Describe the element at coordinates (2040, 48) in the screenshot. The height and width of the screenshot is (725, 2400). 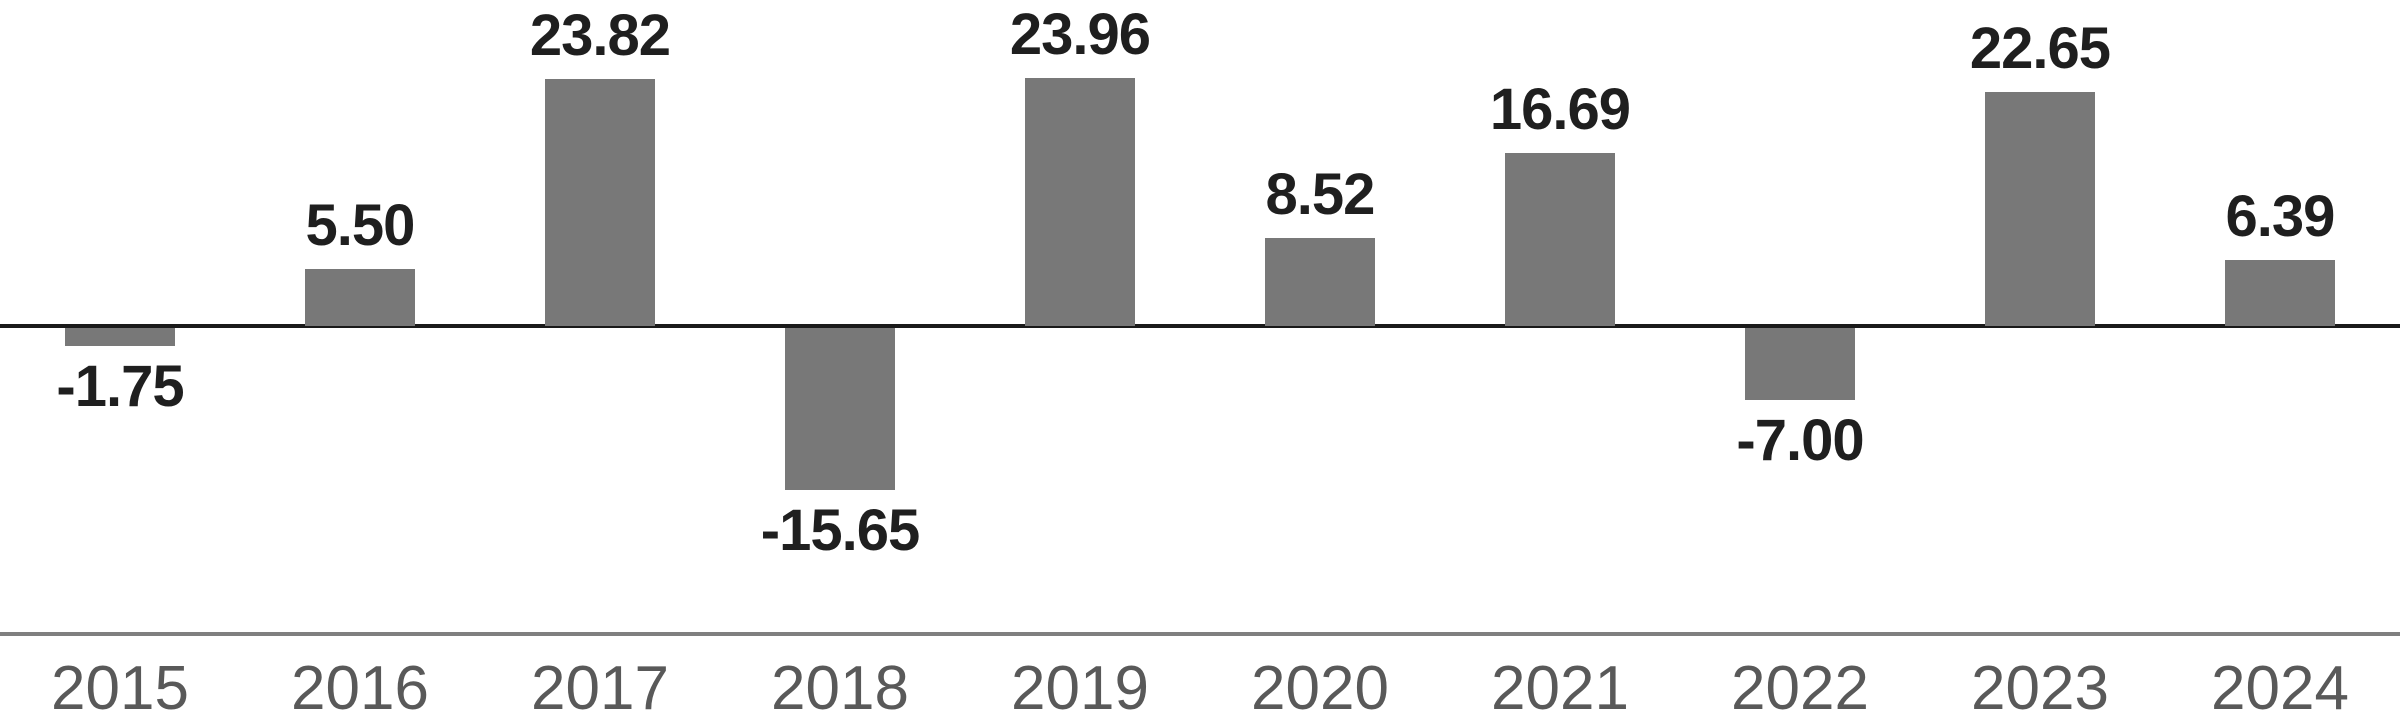
I see `value-label-2023: 22.65` at that location.